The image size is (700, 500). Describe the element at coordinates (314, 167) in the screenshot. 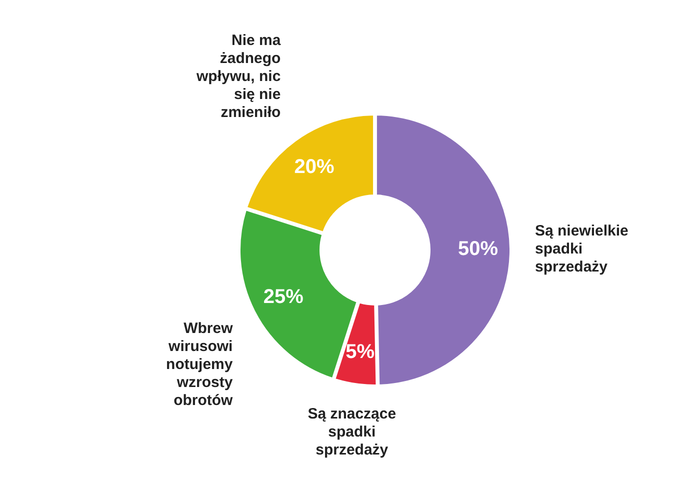

I see `data-label: 20%` at that location.